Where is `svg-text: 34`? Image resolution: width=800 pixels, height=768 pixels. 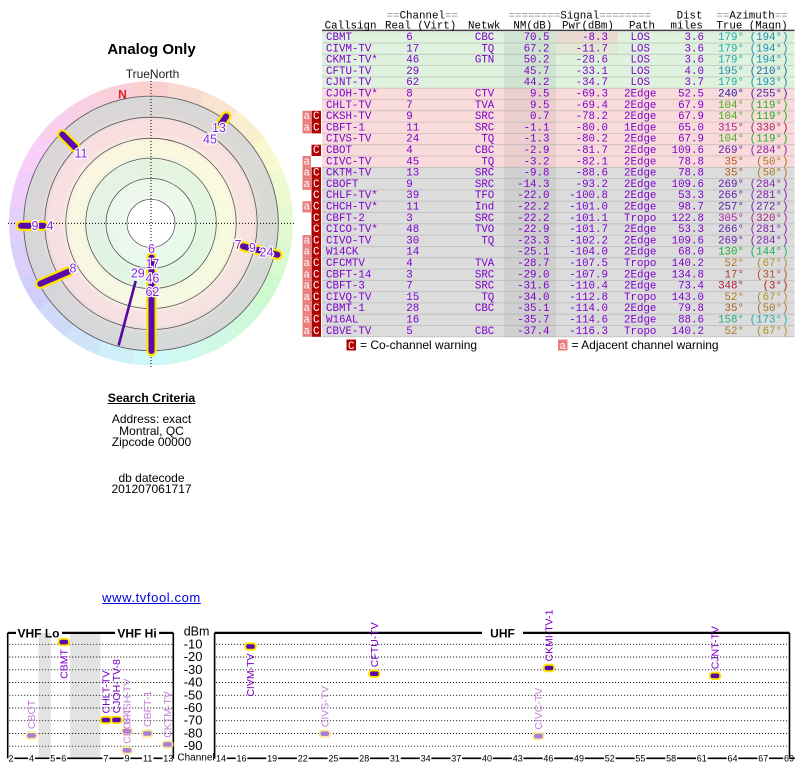 svg-text: 34 is located at coordinates (426, 759).